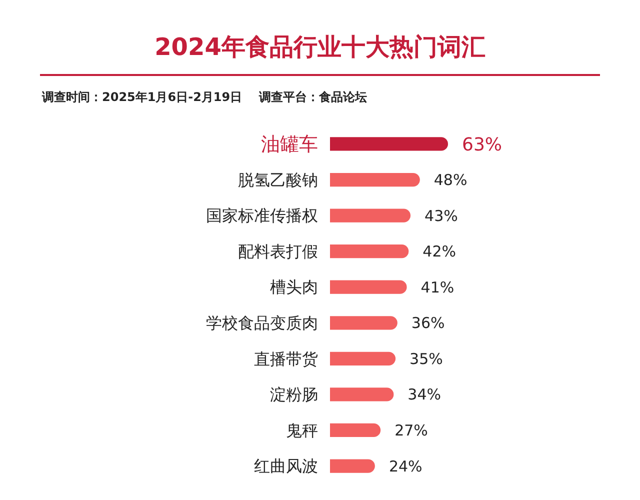 This screenshot has width=640, height=500. What do you see at coordinates (441, 215) in the screenshot?
I see `data-label: 43%` at bounding box center [441, 215].